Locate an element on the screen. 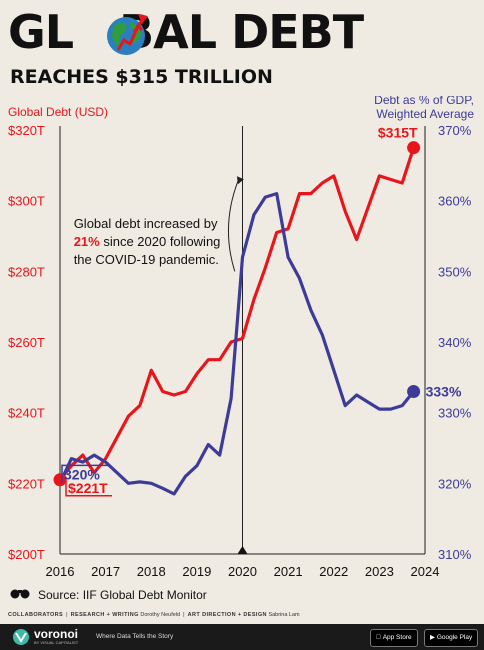  reference-marker is located at coordinates (242, 550).